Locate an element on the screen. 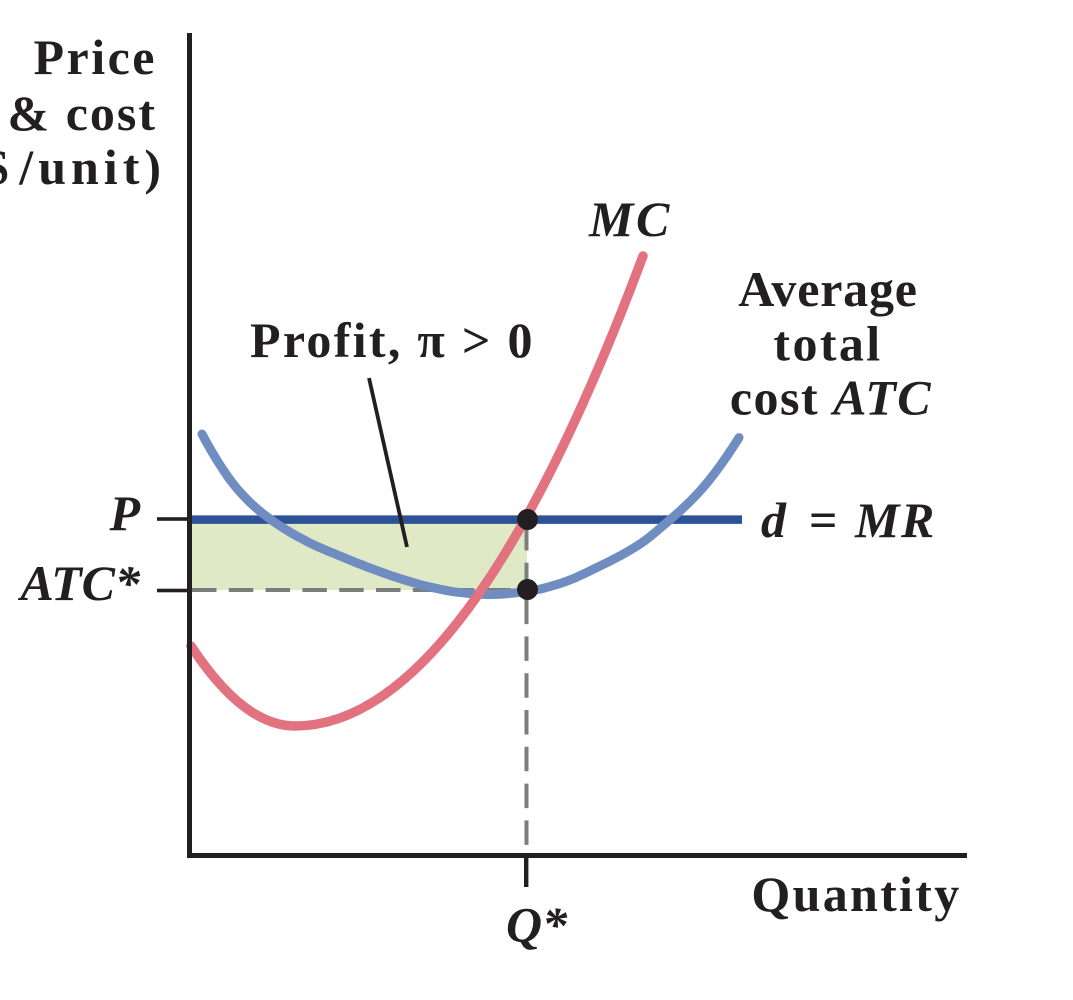 This screenshot has width=1073, height=1000. svg-text: total is located at coordinates (827, 344).